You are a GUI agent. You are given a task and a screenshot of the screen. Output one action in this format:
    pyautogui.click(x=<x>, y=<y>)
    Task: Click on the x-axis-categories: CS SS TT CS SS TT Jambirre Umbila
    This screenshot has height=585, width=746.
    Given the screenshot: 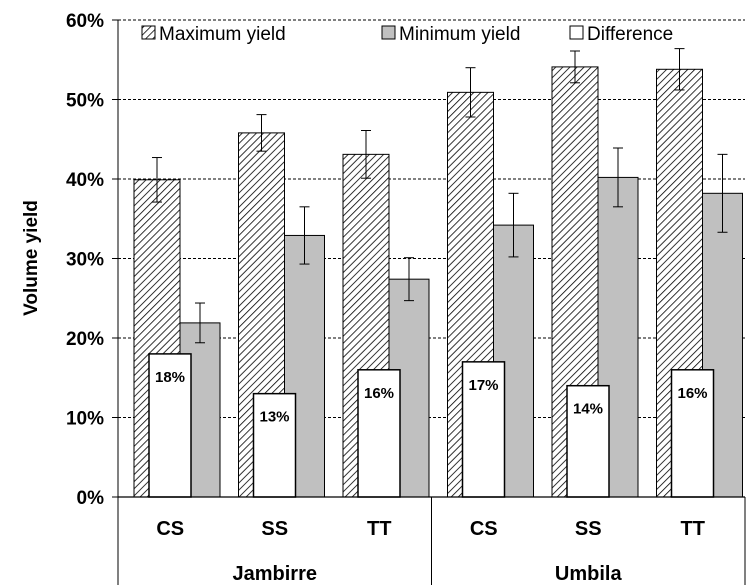 What is the action you would take?
    pyautogui.click(x=430, y=551)
    